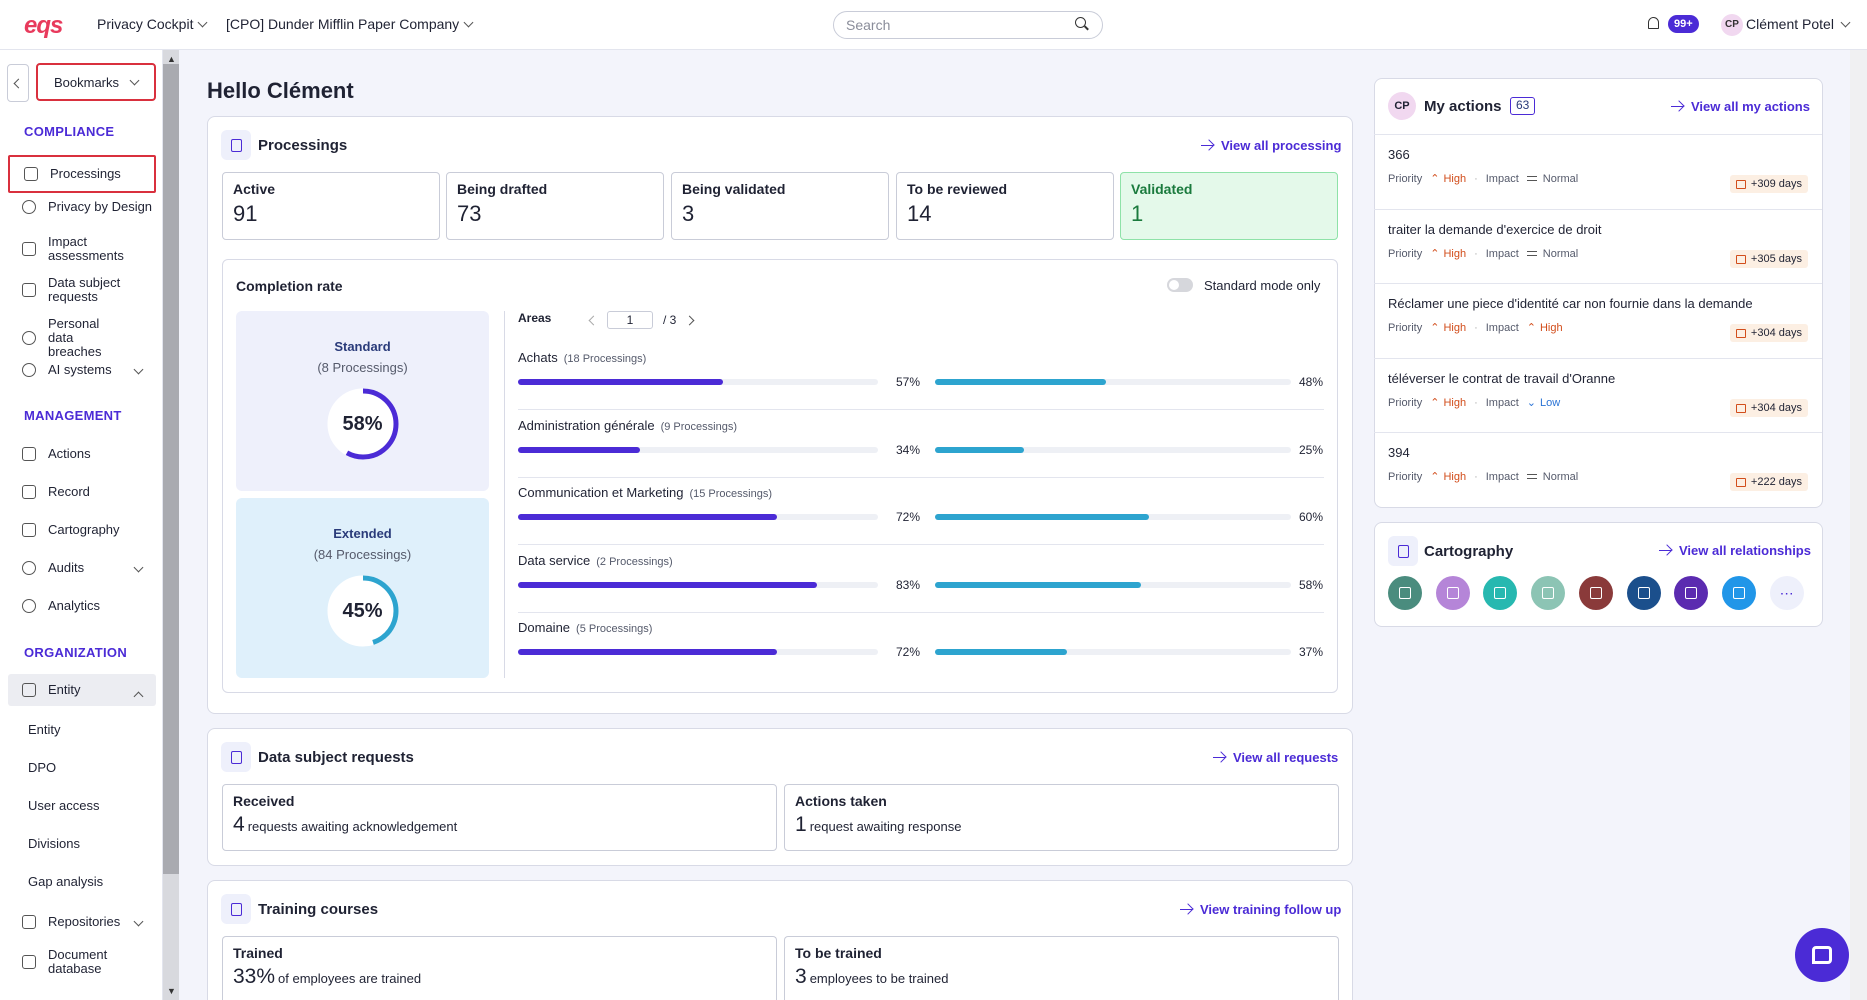 The height and width of the screenshot is (1000, 1867). What do you see at coordinates (331, 206) in the screenshot?
I see `stat-active: Active 91` at bounding box center [331, 206].